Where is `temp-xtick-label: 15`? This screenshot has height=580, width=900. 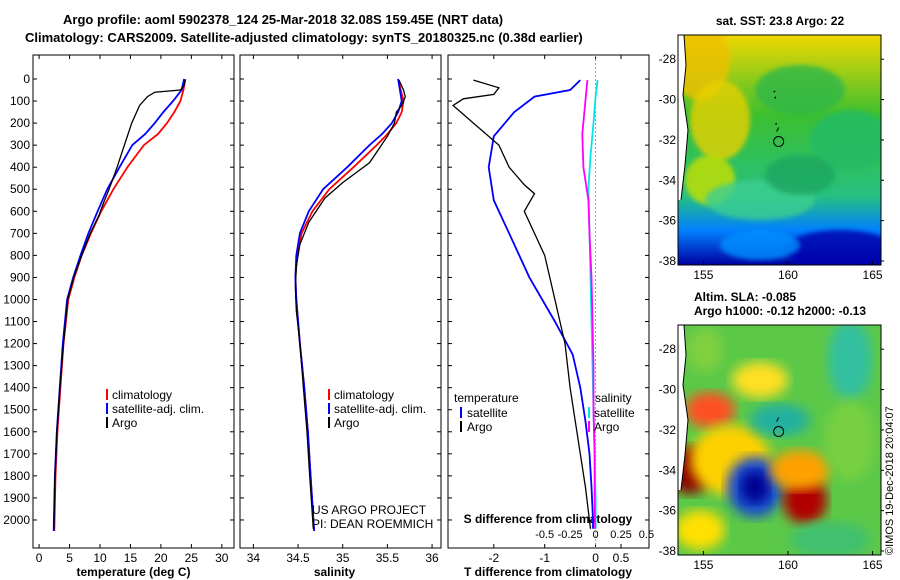 temp-xtick-label: 15 is located at coordinates (131, 558).